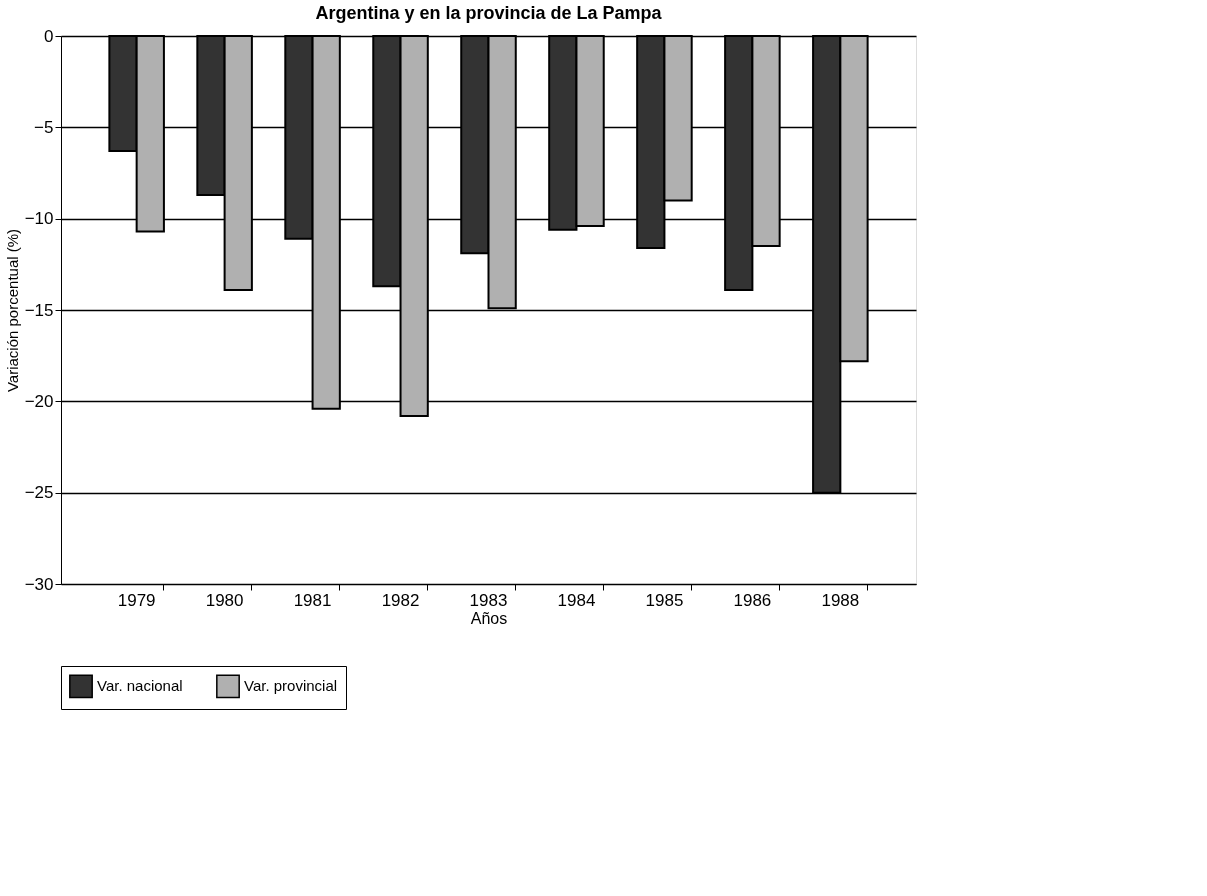 The height and width of the screenshot is (896, 1207). What do you see at coordinates (136, 600) in the screenshot?
I see `x-tick-label: 1979` at bounding box center [136, 600].